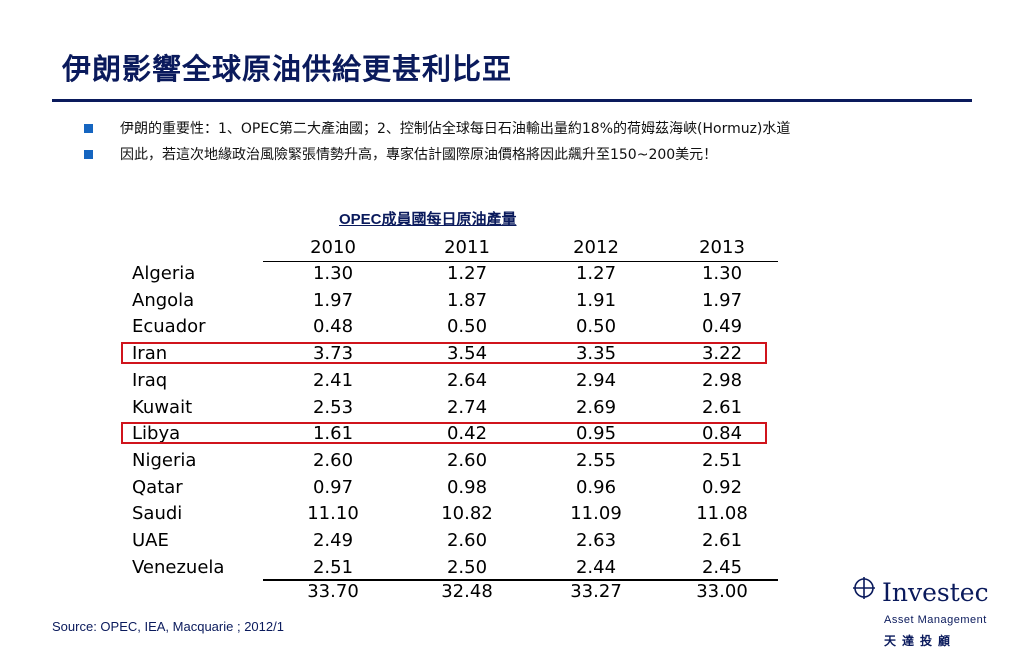 This screenshot has width=1024, height=658. Describe the element at coordinates (722, 487) in the screenshot. I see `table-cell-value: 0.92` at that location.